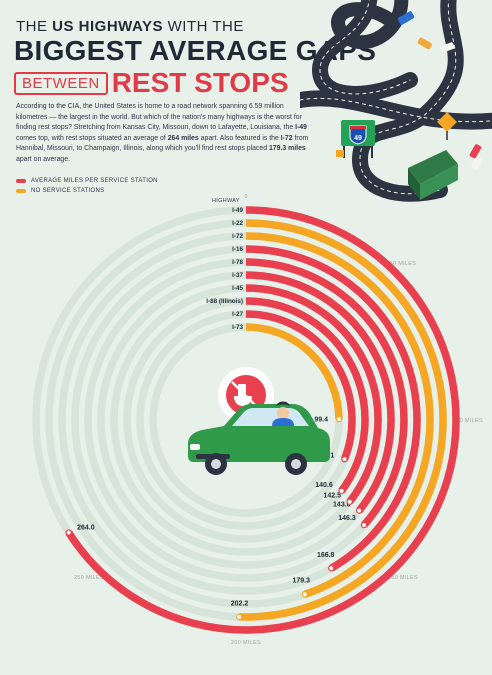 The height and width of the screenshot is (675, 492). I want to click on legend-label-average: AVERAGE MILES PER SERVICE STATION, so click(94, 181).